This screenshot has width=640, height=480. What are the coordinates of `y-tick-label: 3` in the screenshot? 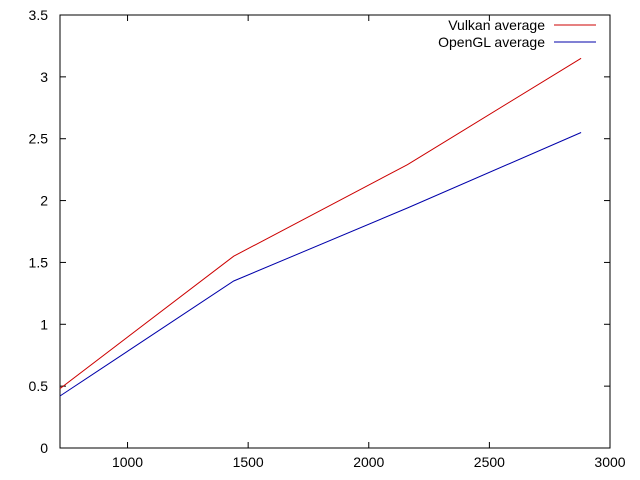 It's located at (44, 77).